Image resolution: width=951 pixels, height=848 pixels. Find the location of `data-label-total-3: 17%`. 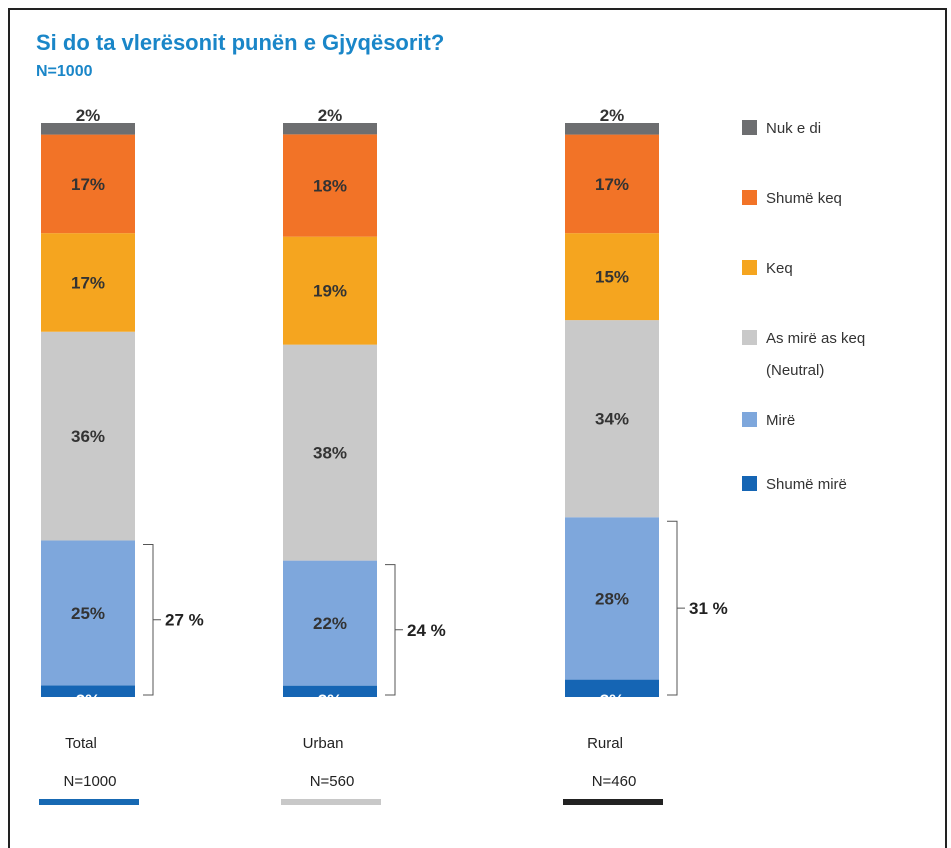

data-label-total-3: 17% is located at coordinates (88, 282).